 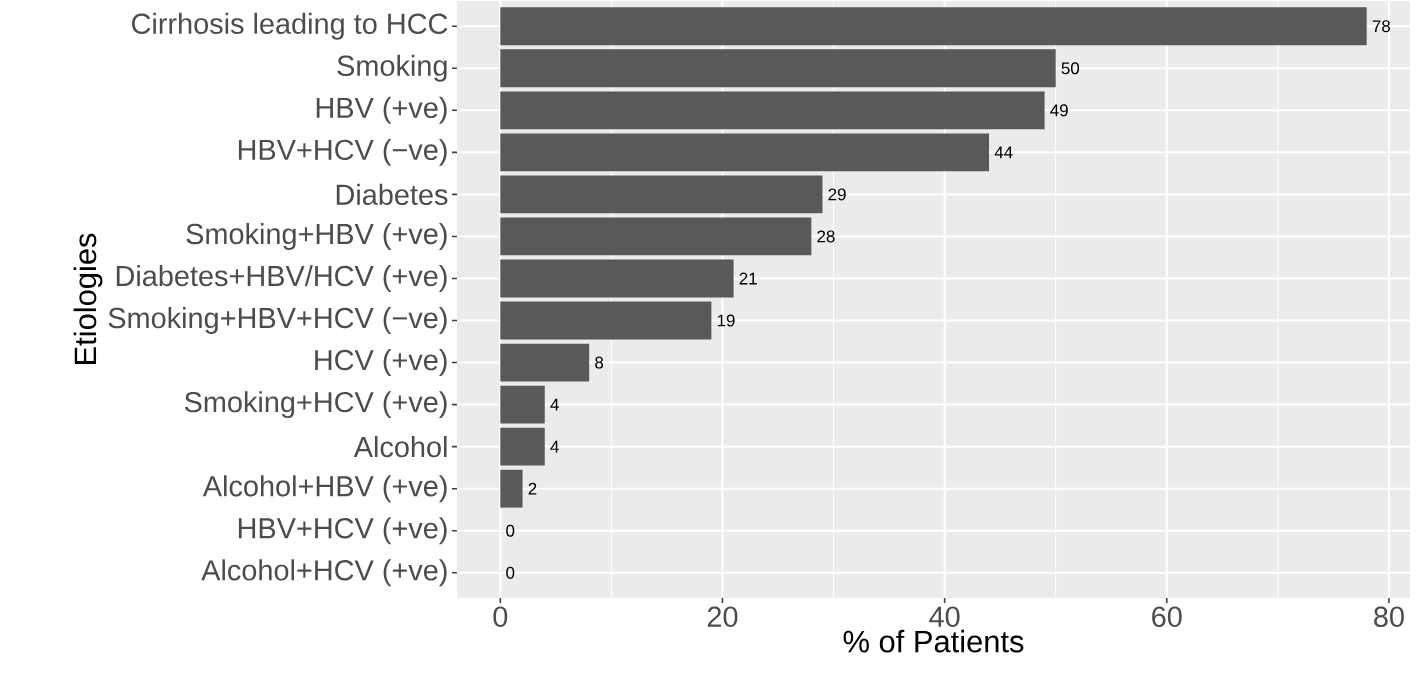 What do you see at coordinates (290, 26) in the screenshot?
I see `y-tick-label: Cirrhosis leading to HCC` at bounding box center [290, 26].